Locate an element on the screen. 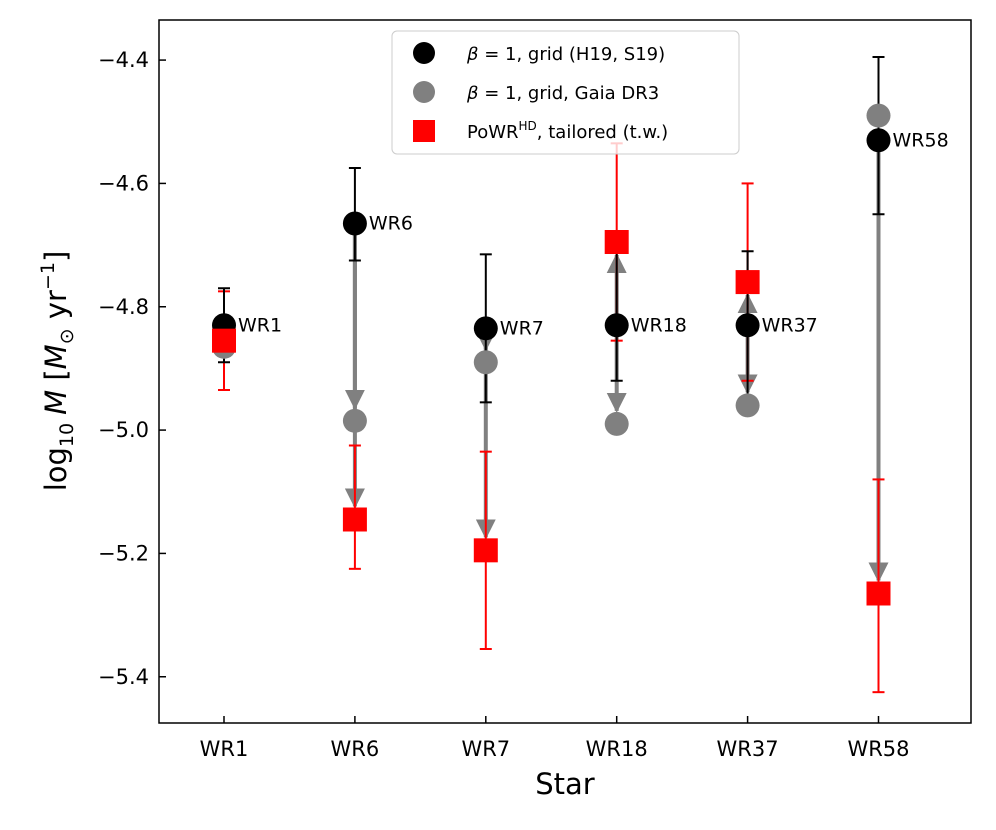  point-label: WR18 is located at coordinates (659, 325).